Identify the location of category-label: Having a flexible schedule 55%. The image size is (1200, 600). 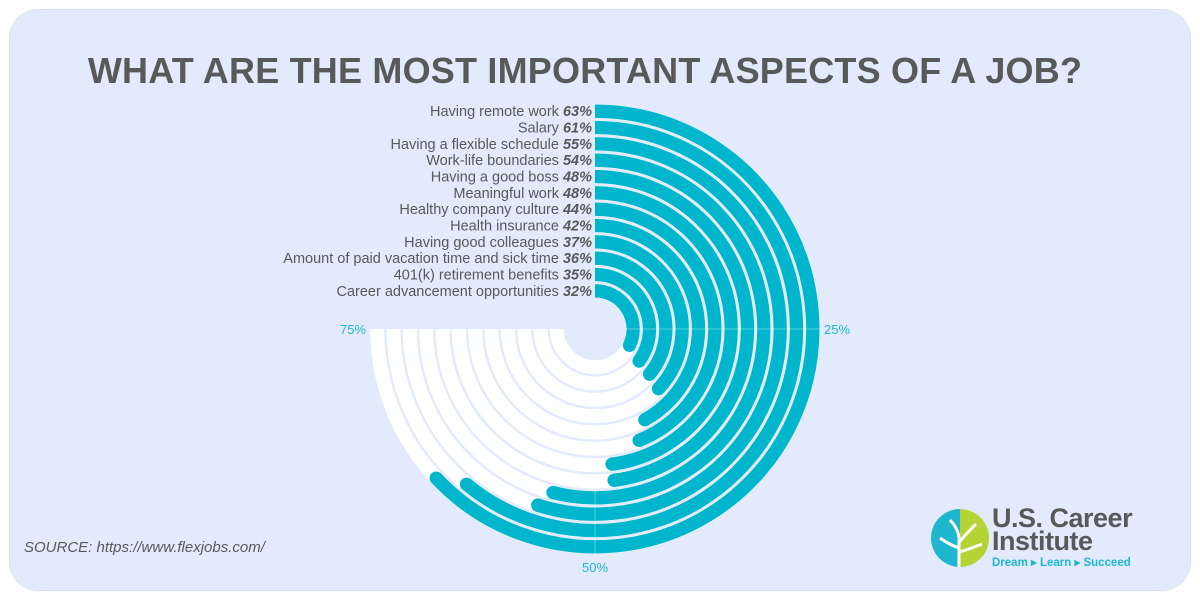
(491, 145).